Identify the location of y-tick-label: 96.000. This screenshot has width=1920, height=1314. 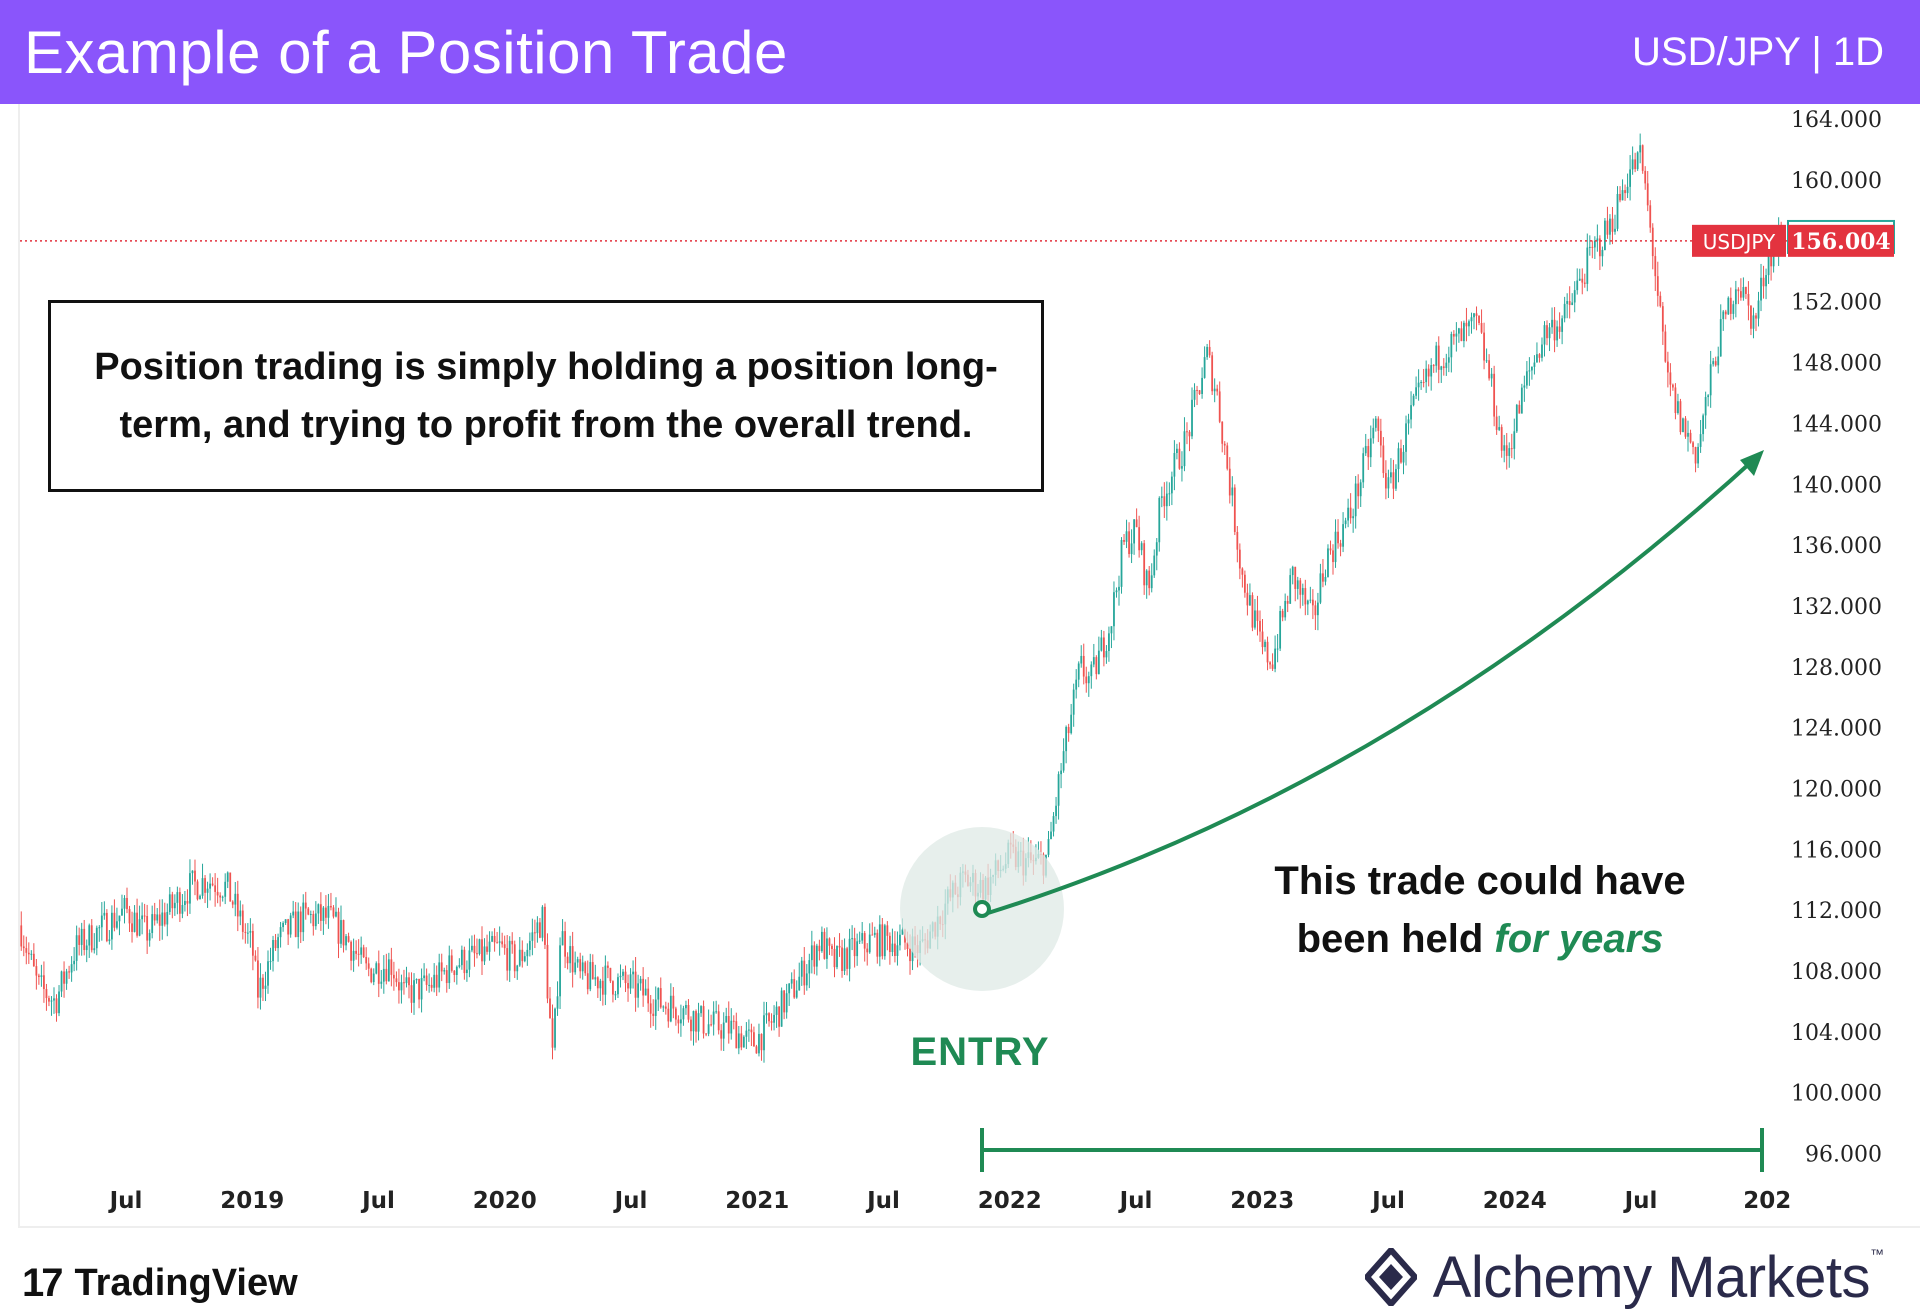
(1843, 1155).